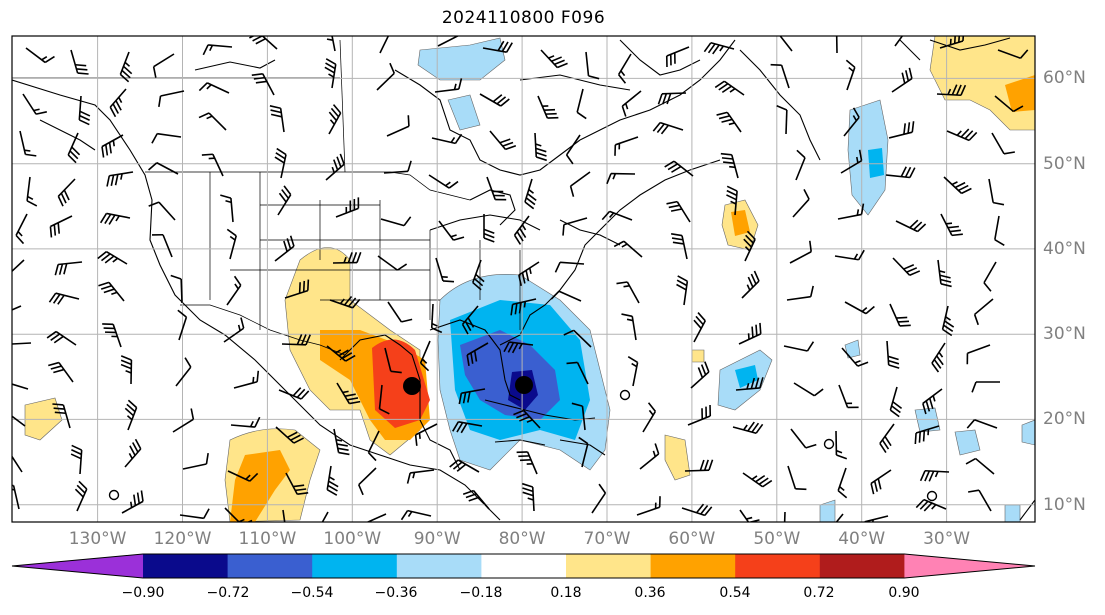  What do you see at coordinates (114, 495) in the screenshot?
I see `calm-wind-circle` at bounding box center [114, 495].